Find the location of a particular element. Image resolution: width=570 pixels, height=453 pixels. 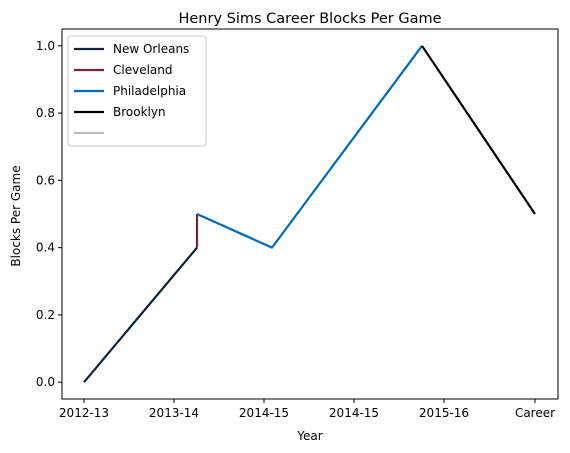

chart-title: Henry Sims Career Blocks Per Game is located at coordinates (309, 19).